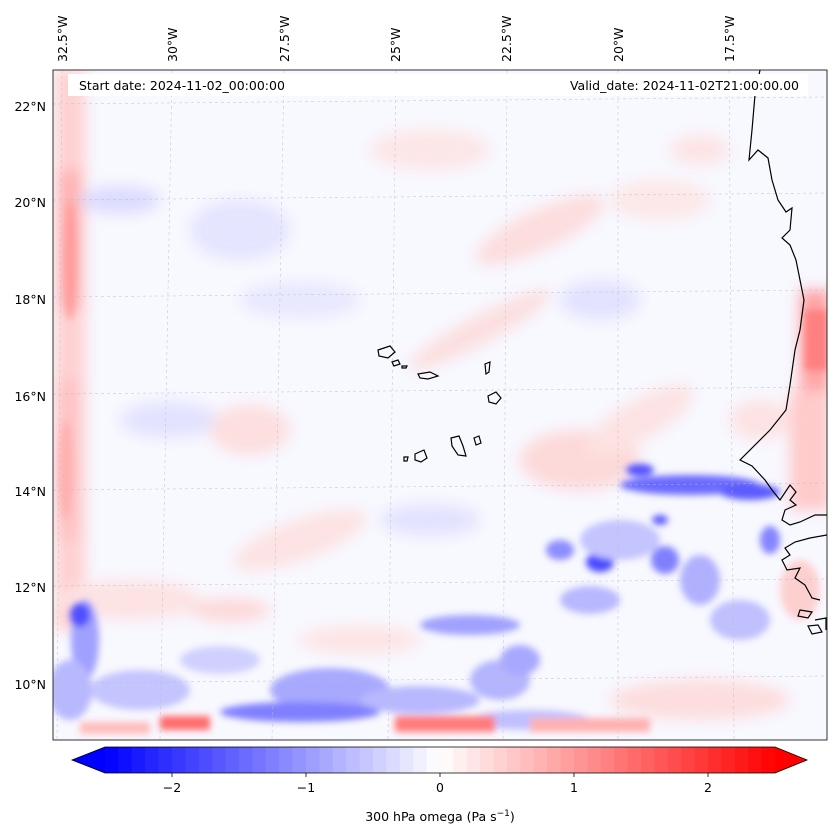  I want to click on start-date-label: Start date: 2024-11-02_00:00:00, so click(182, 85).